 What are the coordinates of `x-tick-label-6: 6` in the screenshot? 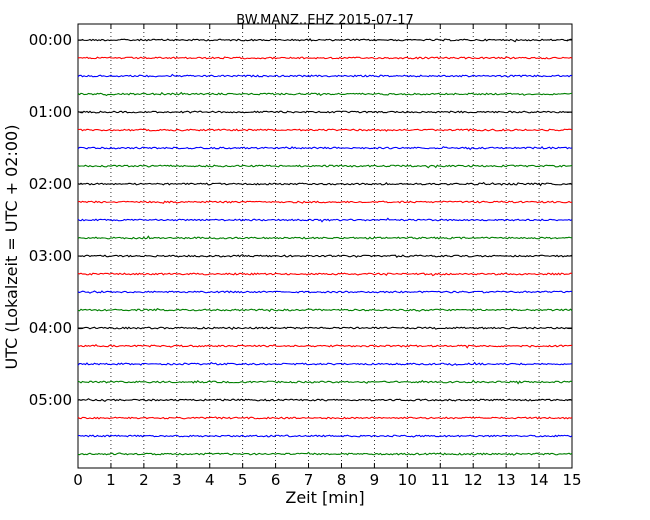 It's located at (276, 480).